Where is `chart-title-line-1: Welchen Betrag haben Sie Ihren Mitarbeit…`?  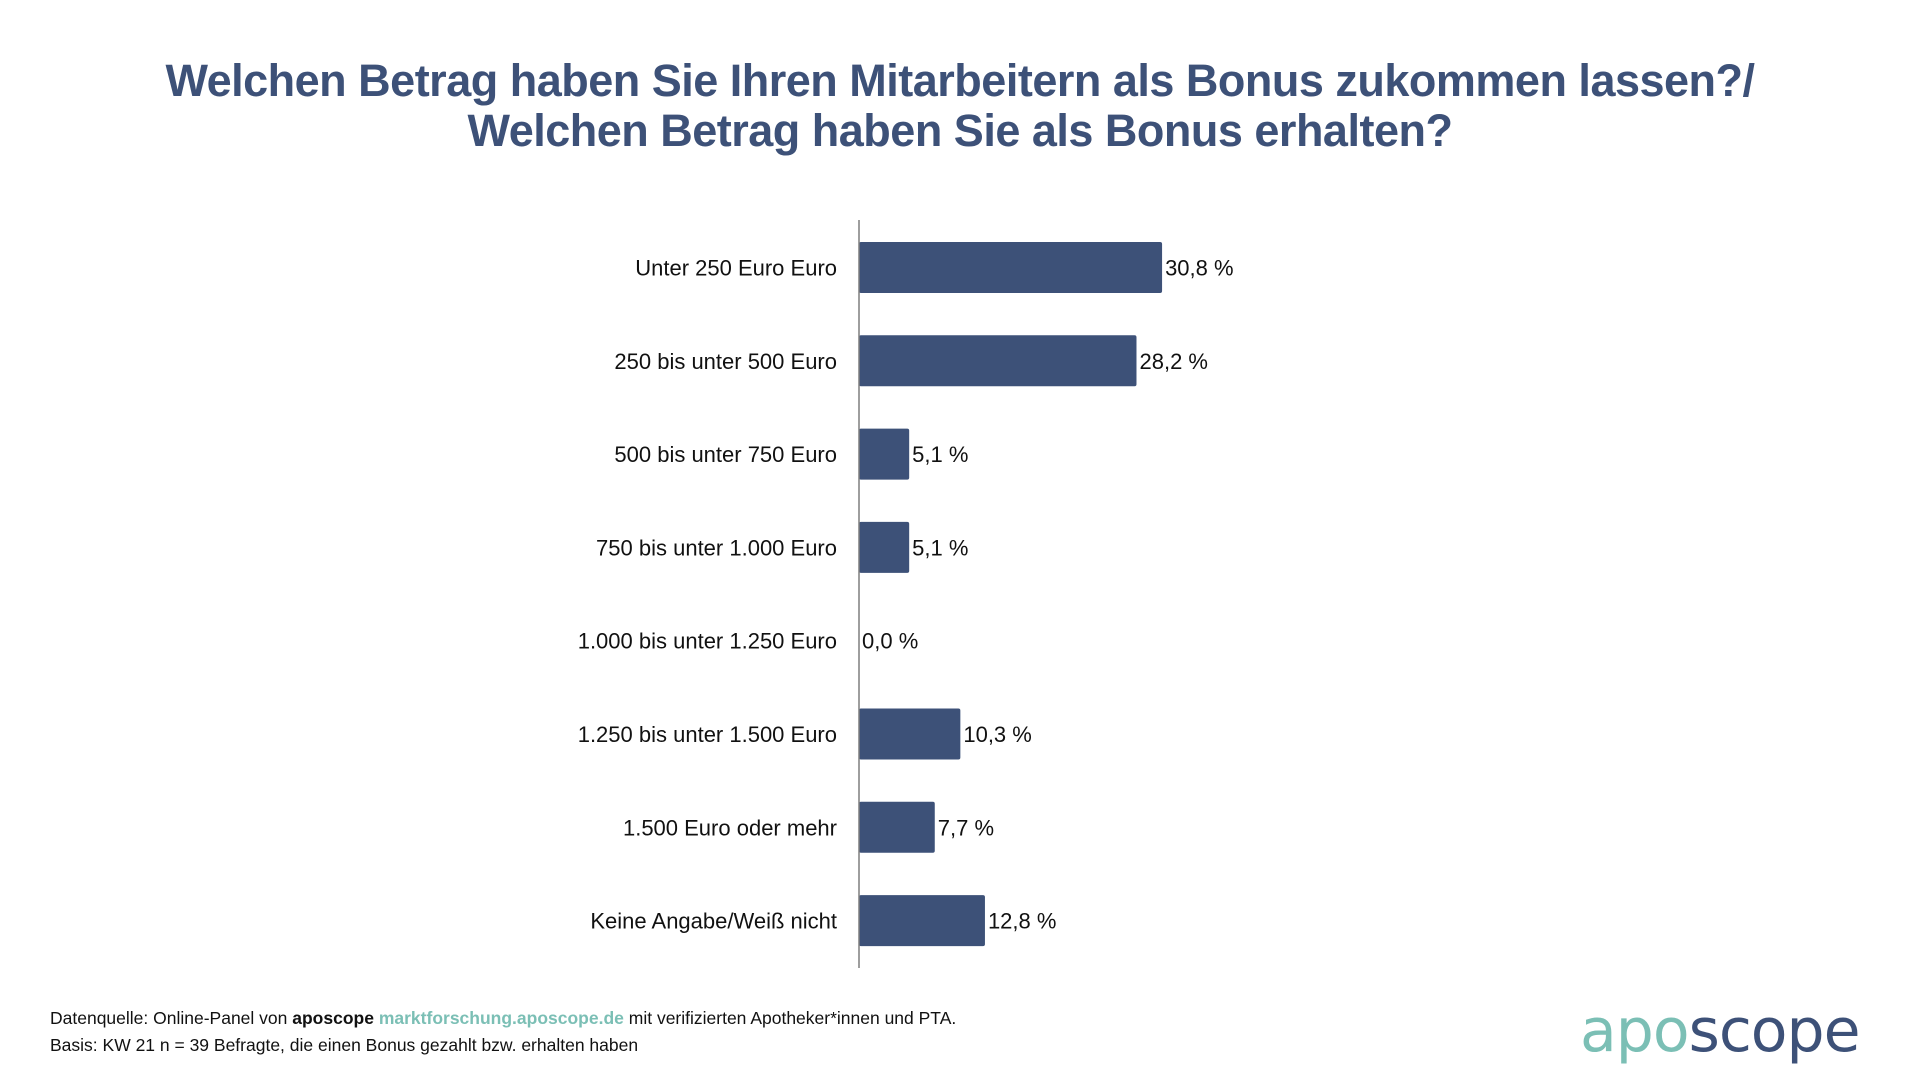 chart-title-line-1: Welchen Betrag haben Sie Ihren Mitarbeit… is located at coordinates (960, 80).